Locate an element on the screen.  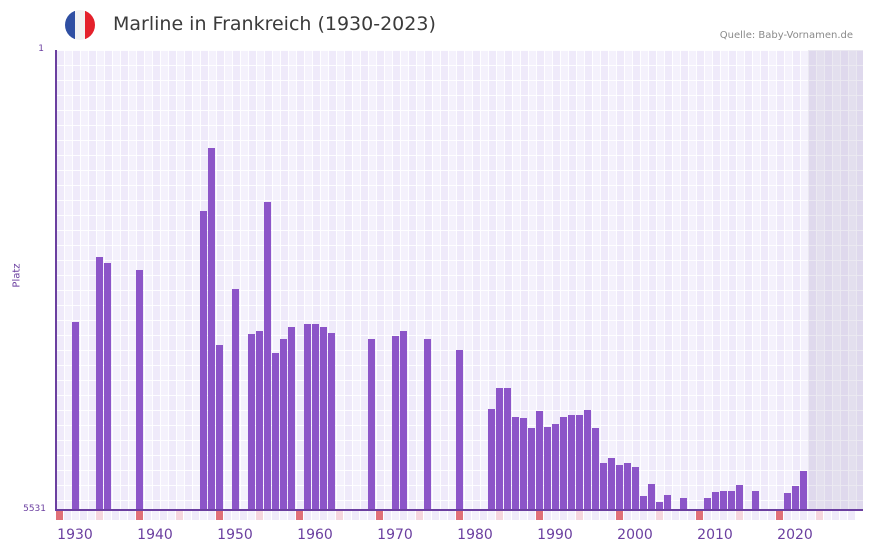
bar-1957 is located at coordinates (291, 418).